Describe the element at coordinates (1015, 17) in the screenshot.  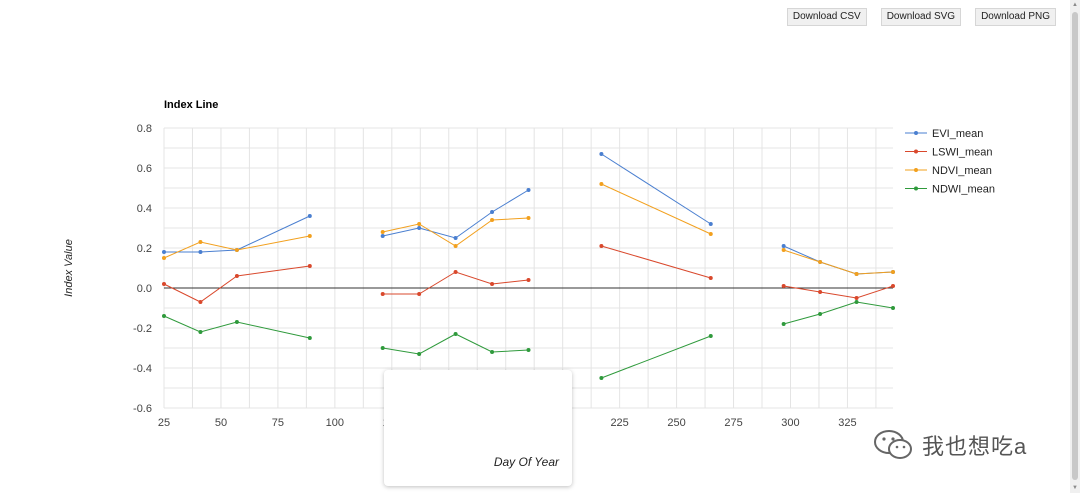
I see `download-png-button: Download PNG` at that location.